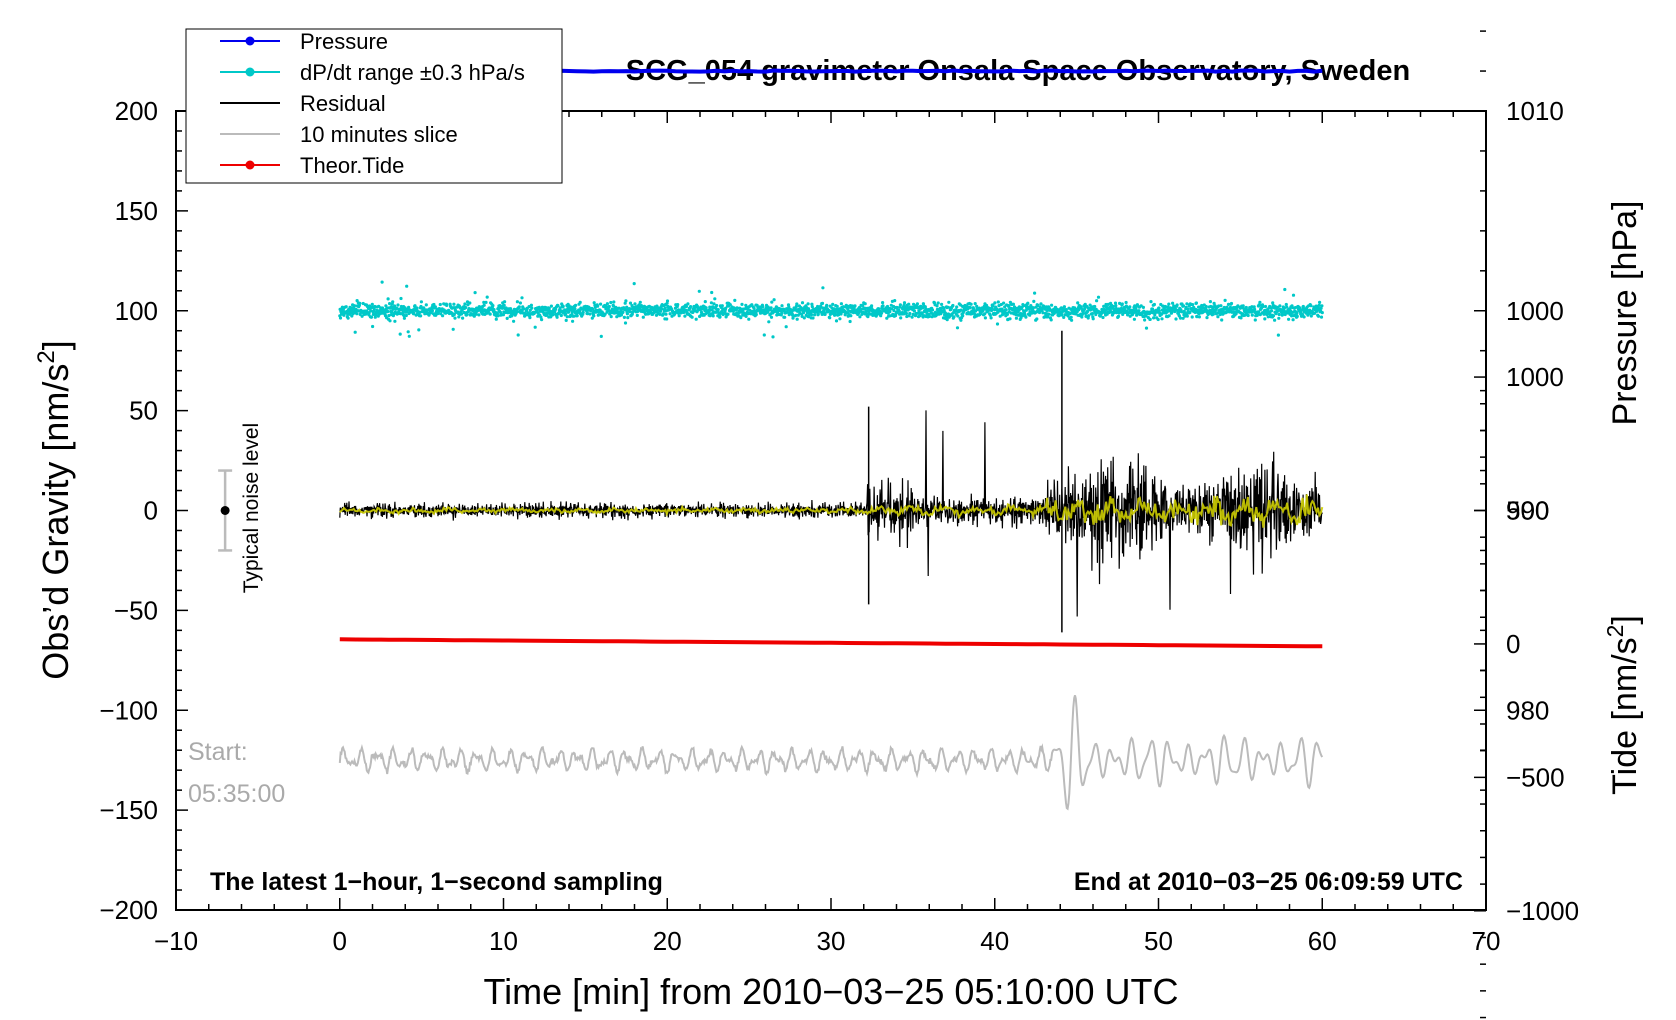  I want to click on y-tick-label: 100, so click(136, 311).